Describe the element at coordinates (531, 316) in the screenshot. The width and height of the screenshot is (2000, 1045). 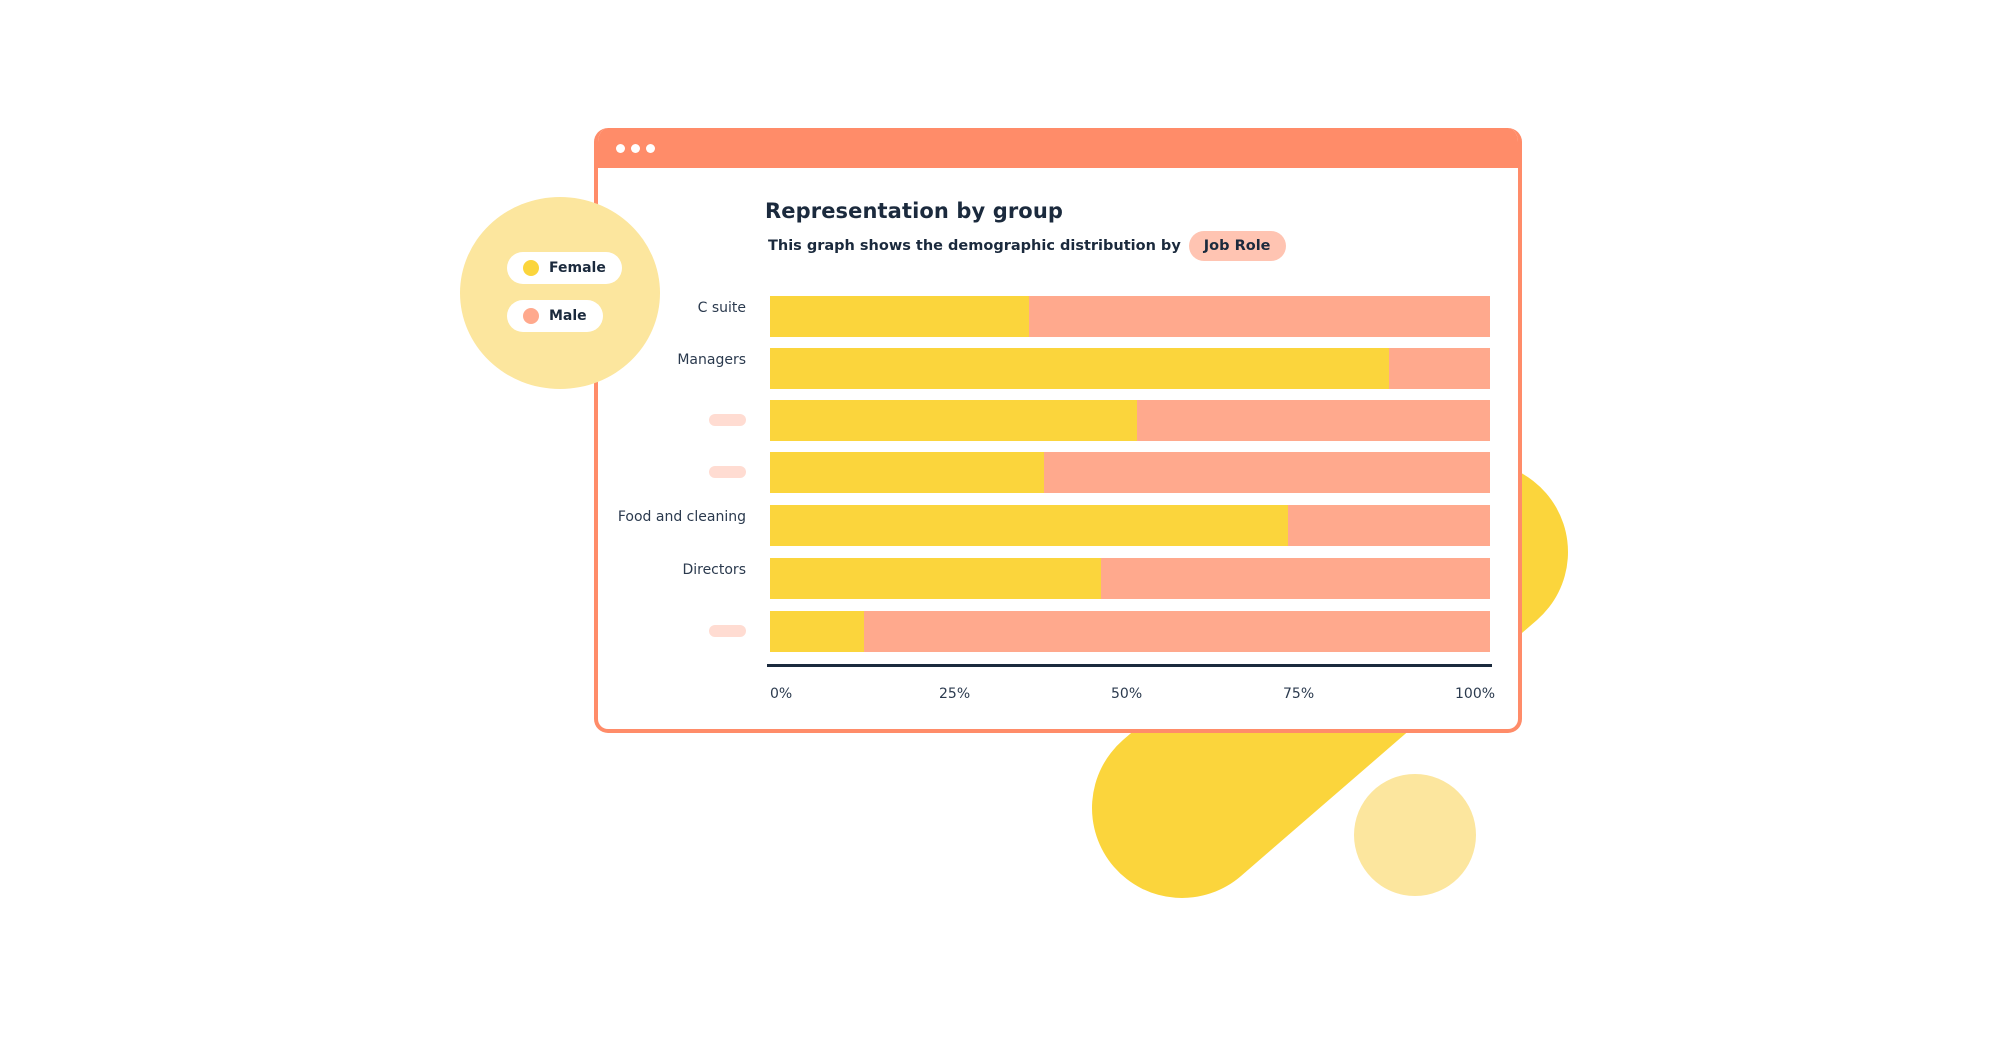
I see `male-swatch-icon` at that location.